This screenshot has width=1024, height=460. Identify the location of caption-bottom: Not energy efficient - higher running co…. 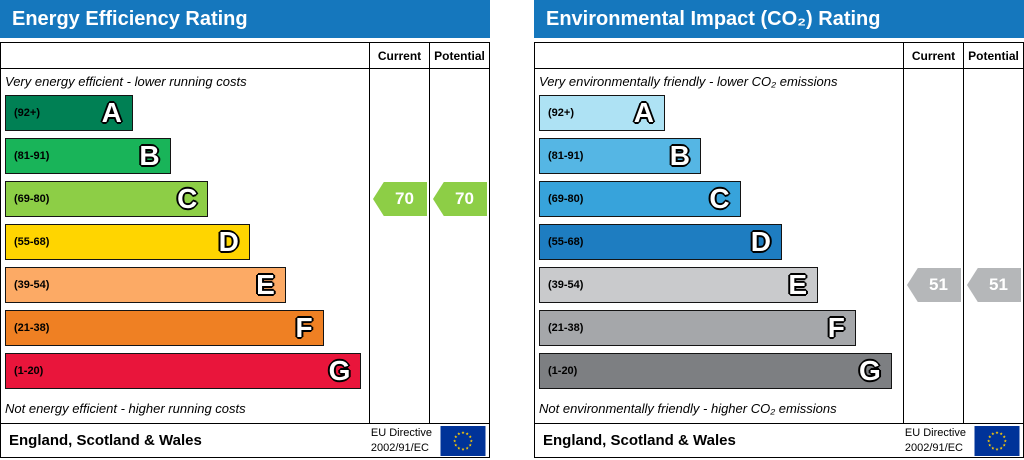
(125, 408).